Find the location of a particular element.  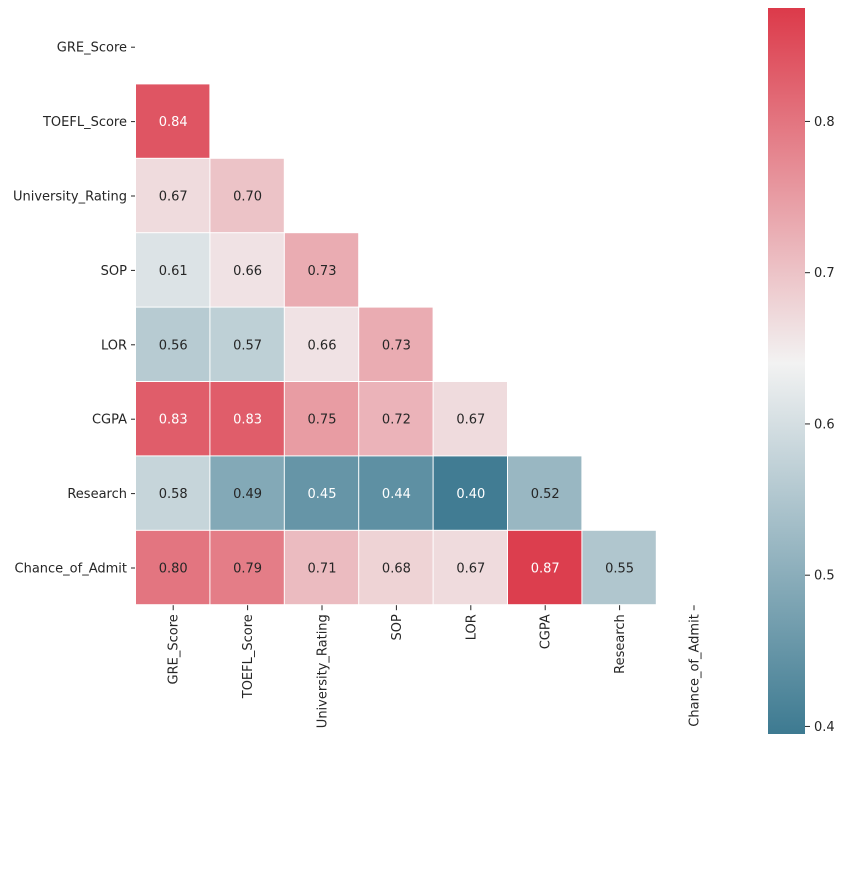

cell-value-label: 0.87 is located at coordinates (545, 569).